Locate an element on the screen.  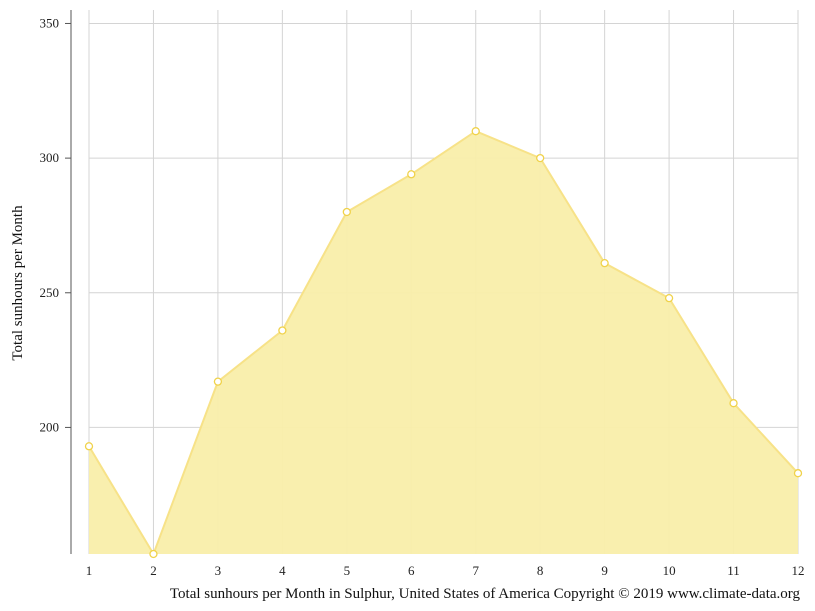
x-tick-label-11: 11 is located at coordinates (733, 570).